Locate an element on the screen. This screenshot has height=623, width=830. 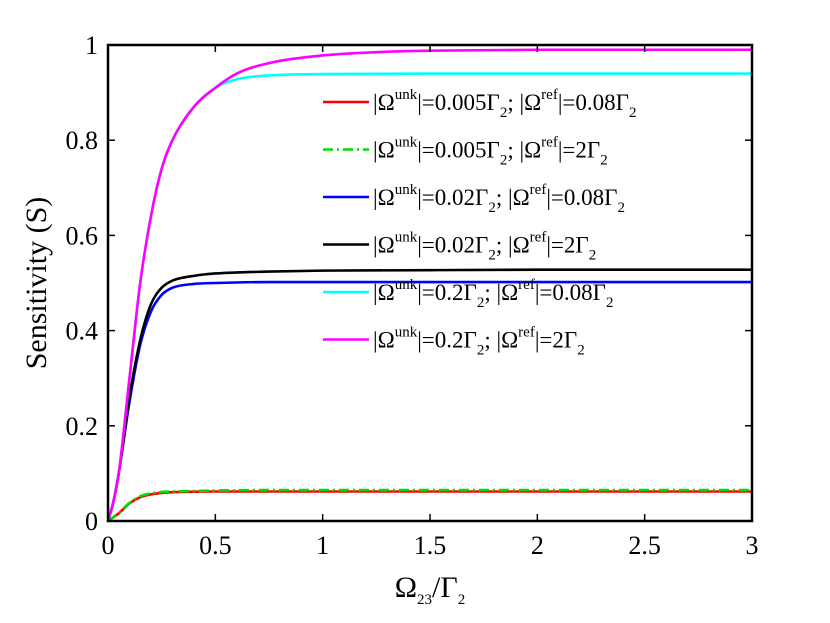
x-axis-label: Ω23/Γ2 is located at coordinates (430, 589).